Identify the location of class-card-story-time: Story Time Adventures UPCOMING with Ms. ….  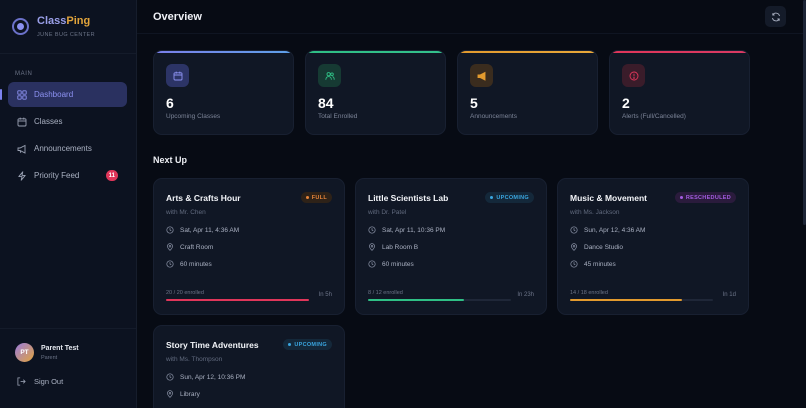
(249, 366).